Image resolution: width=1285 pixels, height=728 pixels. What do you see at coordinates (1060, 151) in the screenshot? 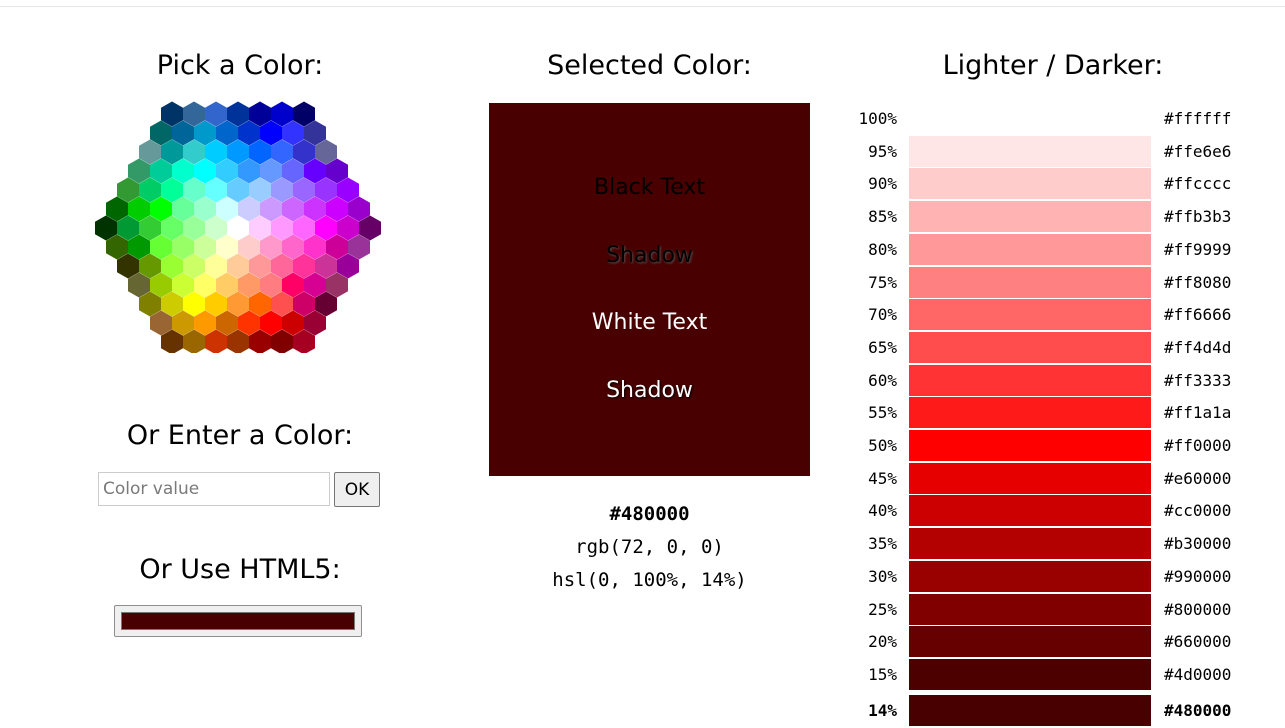
I see `shade-row: 95% #ffe6e6` at bounding box center [1060, 151].